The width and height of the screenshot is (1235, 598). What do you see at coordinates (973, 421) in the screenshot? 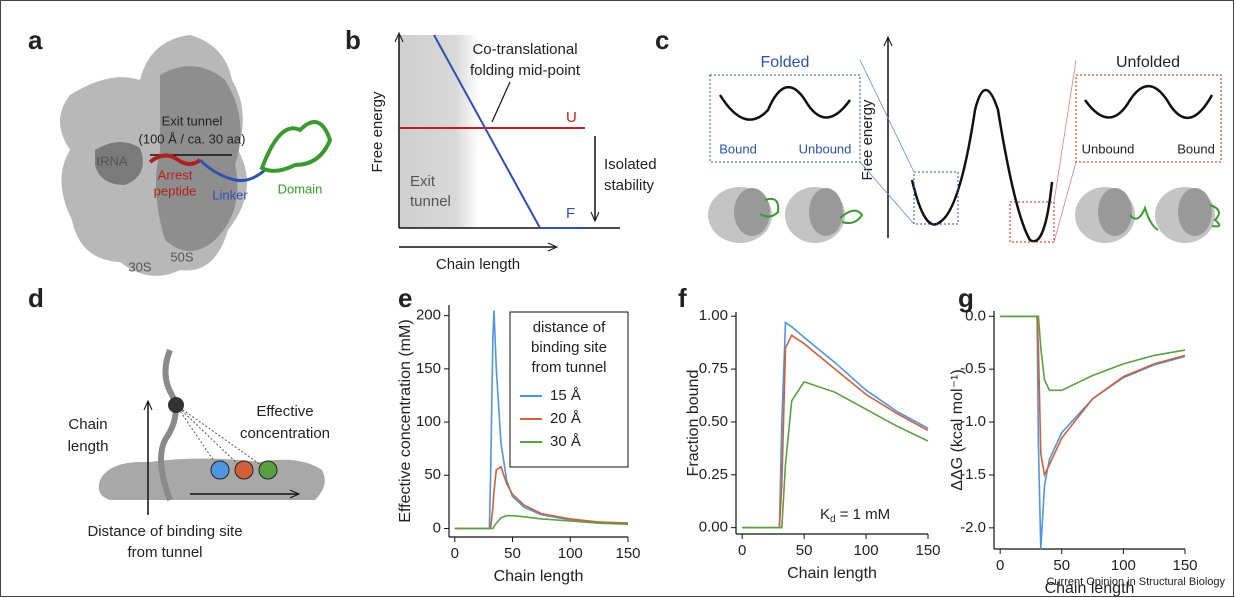
I see `y-tick-label: -1.0` at bounding box center [973, 421].